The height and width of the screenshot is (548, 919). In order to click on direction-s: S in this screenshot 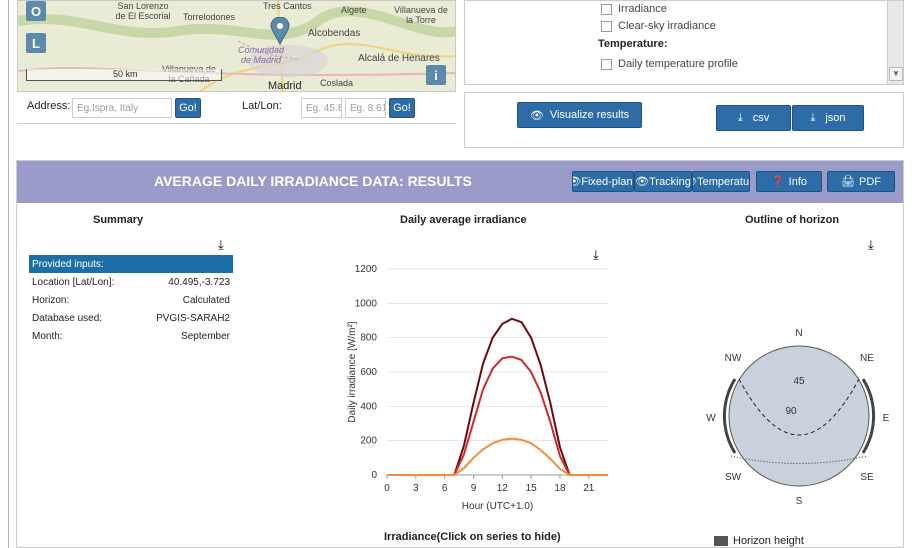, I will do `click(799, 501)`.